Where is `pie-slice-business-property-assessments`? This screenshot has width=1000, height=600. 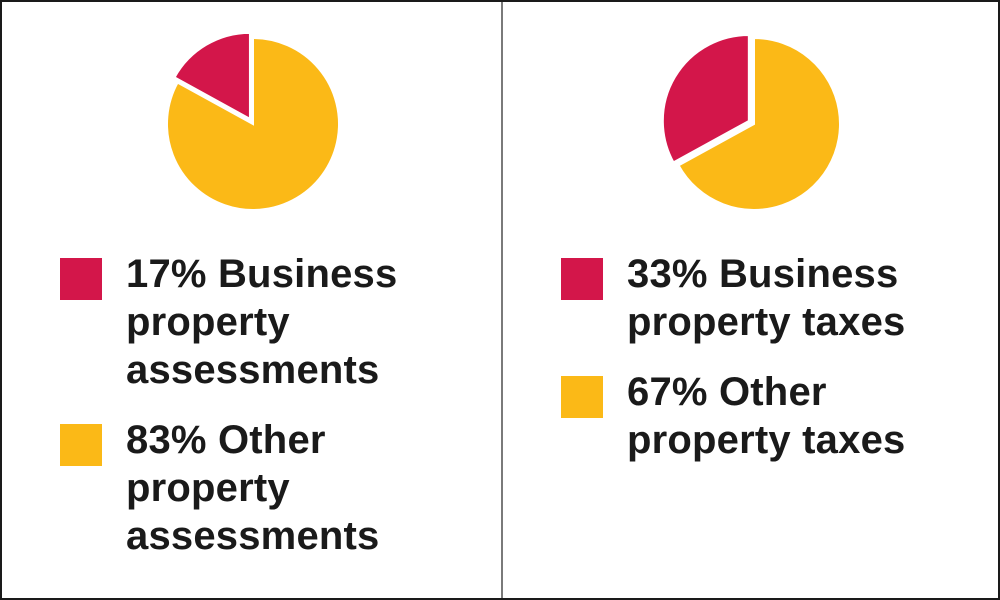
pie-slice-business-property-assessments is located at coordinates (212, 76).